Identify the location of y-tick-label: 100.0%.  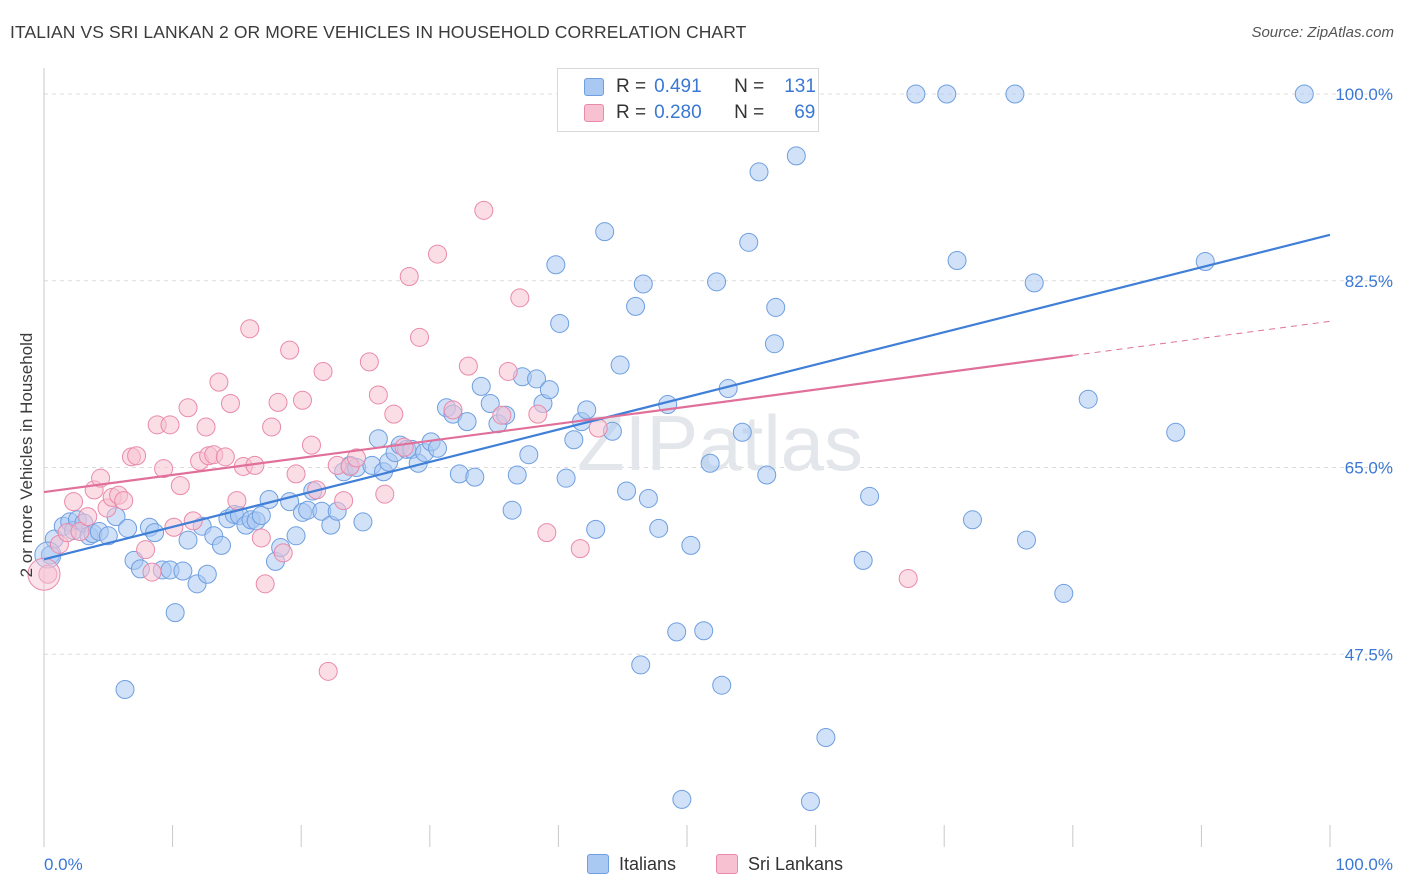
(1364, 94).